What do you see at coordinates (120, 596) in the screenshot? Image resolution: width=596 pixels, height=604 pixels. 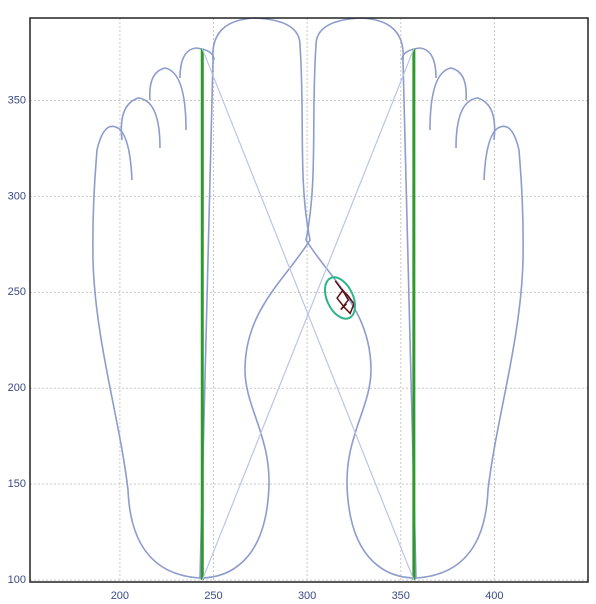 I see `x-tick-label: 200` at bounding box center [120, 596].